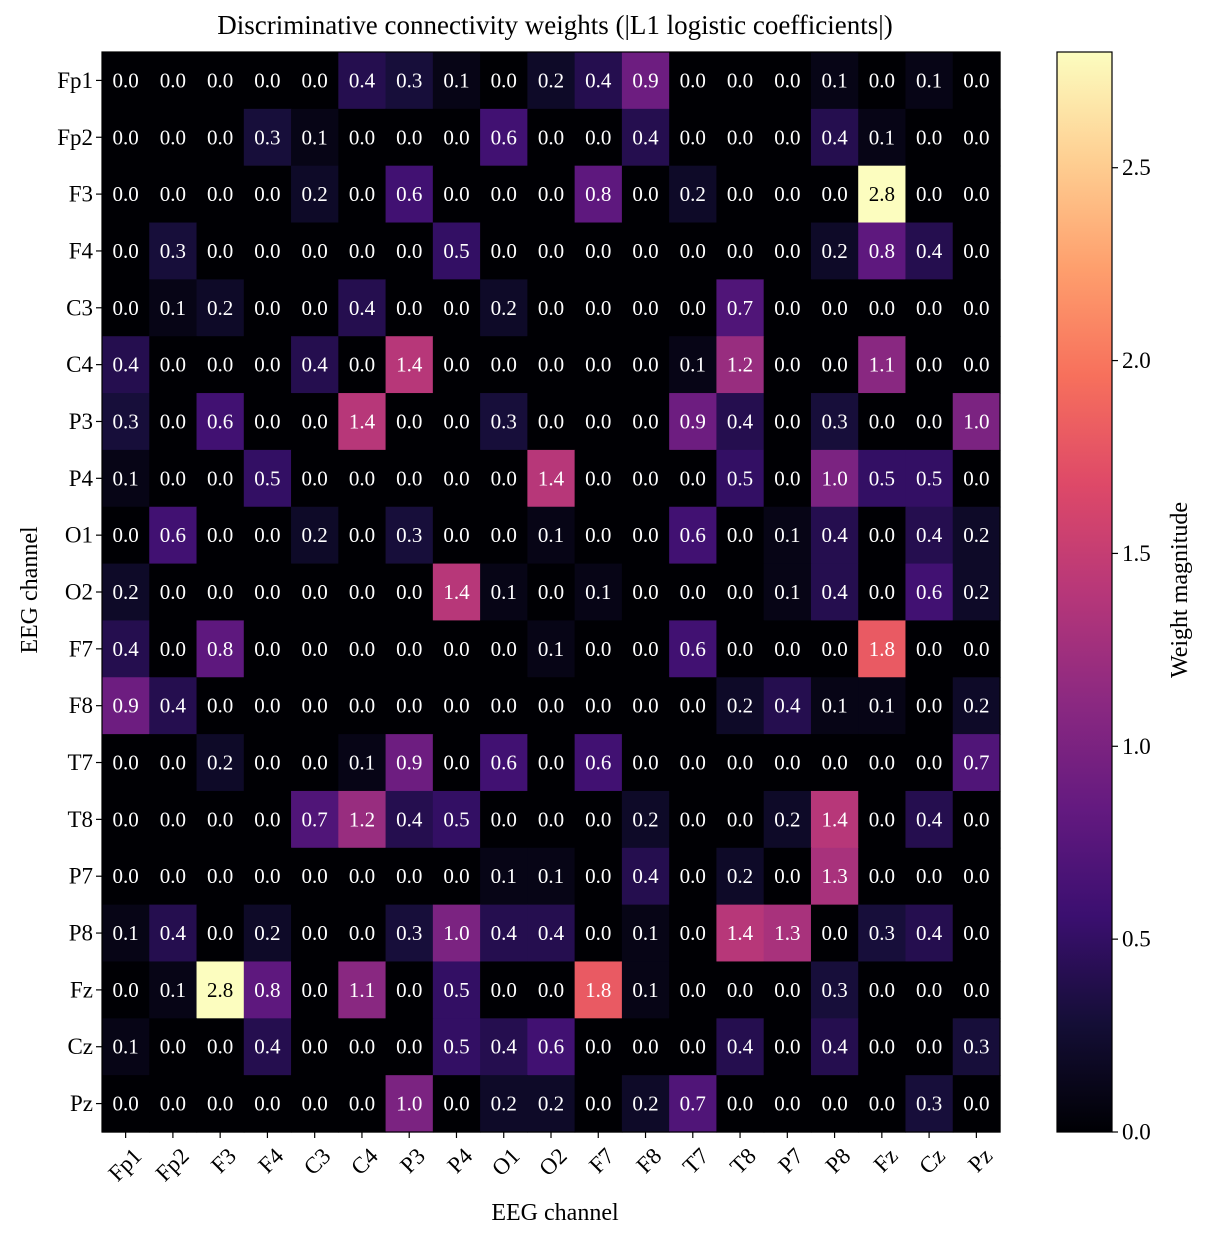 The width and height of the screenshot is (1207, 1235). Describe the element at coordinates (1136, 167) in the screenshot. I see `colorbar-tick-label: 2.5` at that location.